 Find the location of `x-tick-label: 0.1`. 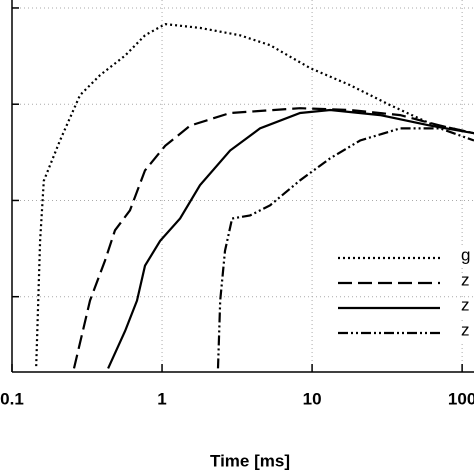

x-tick-label: 0.1 is located at coordinates (12, 398).